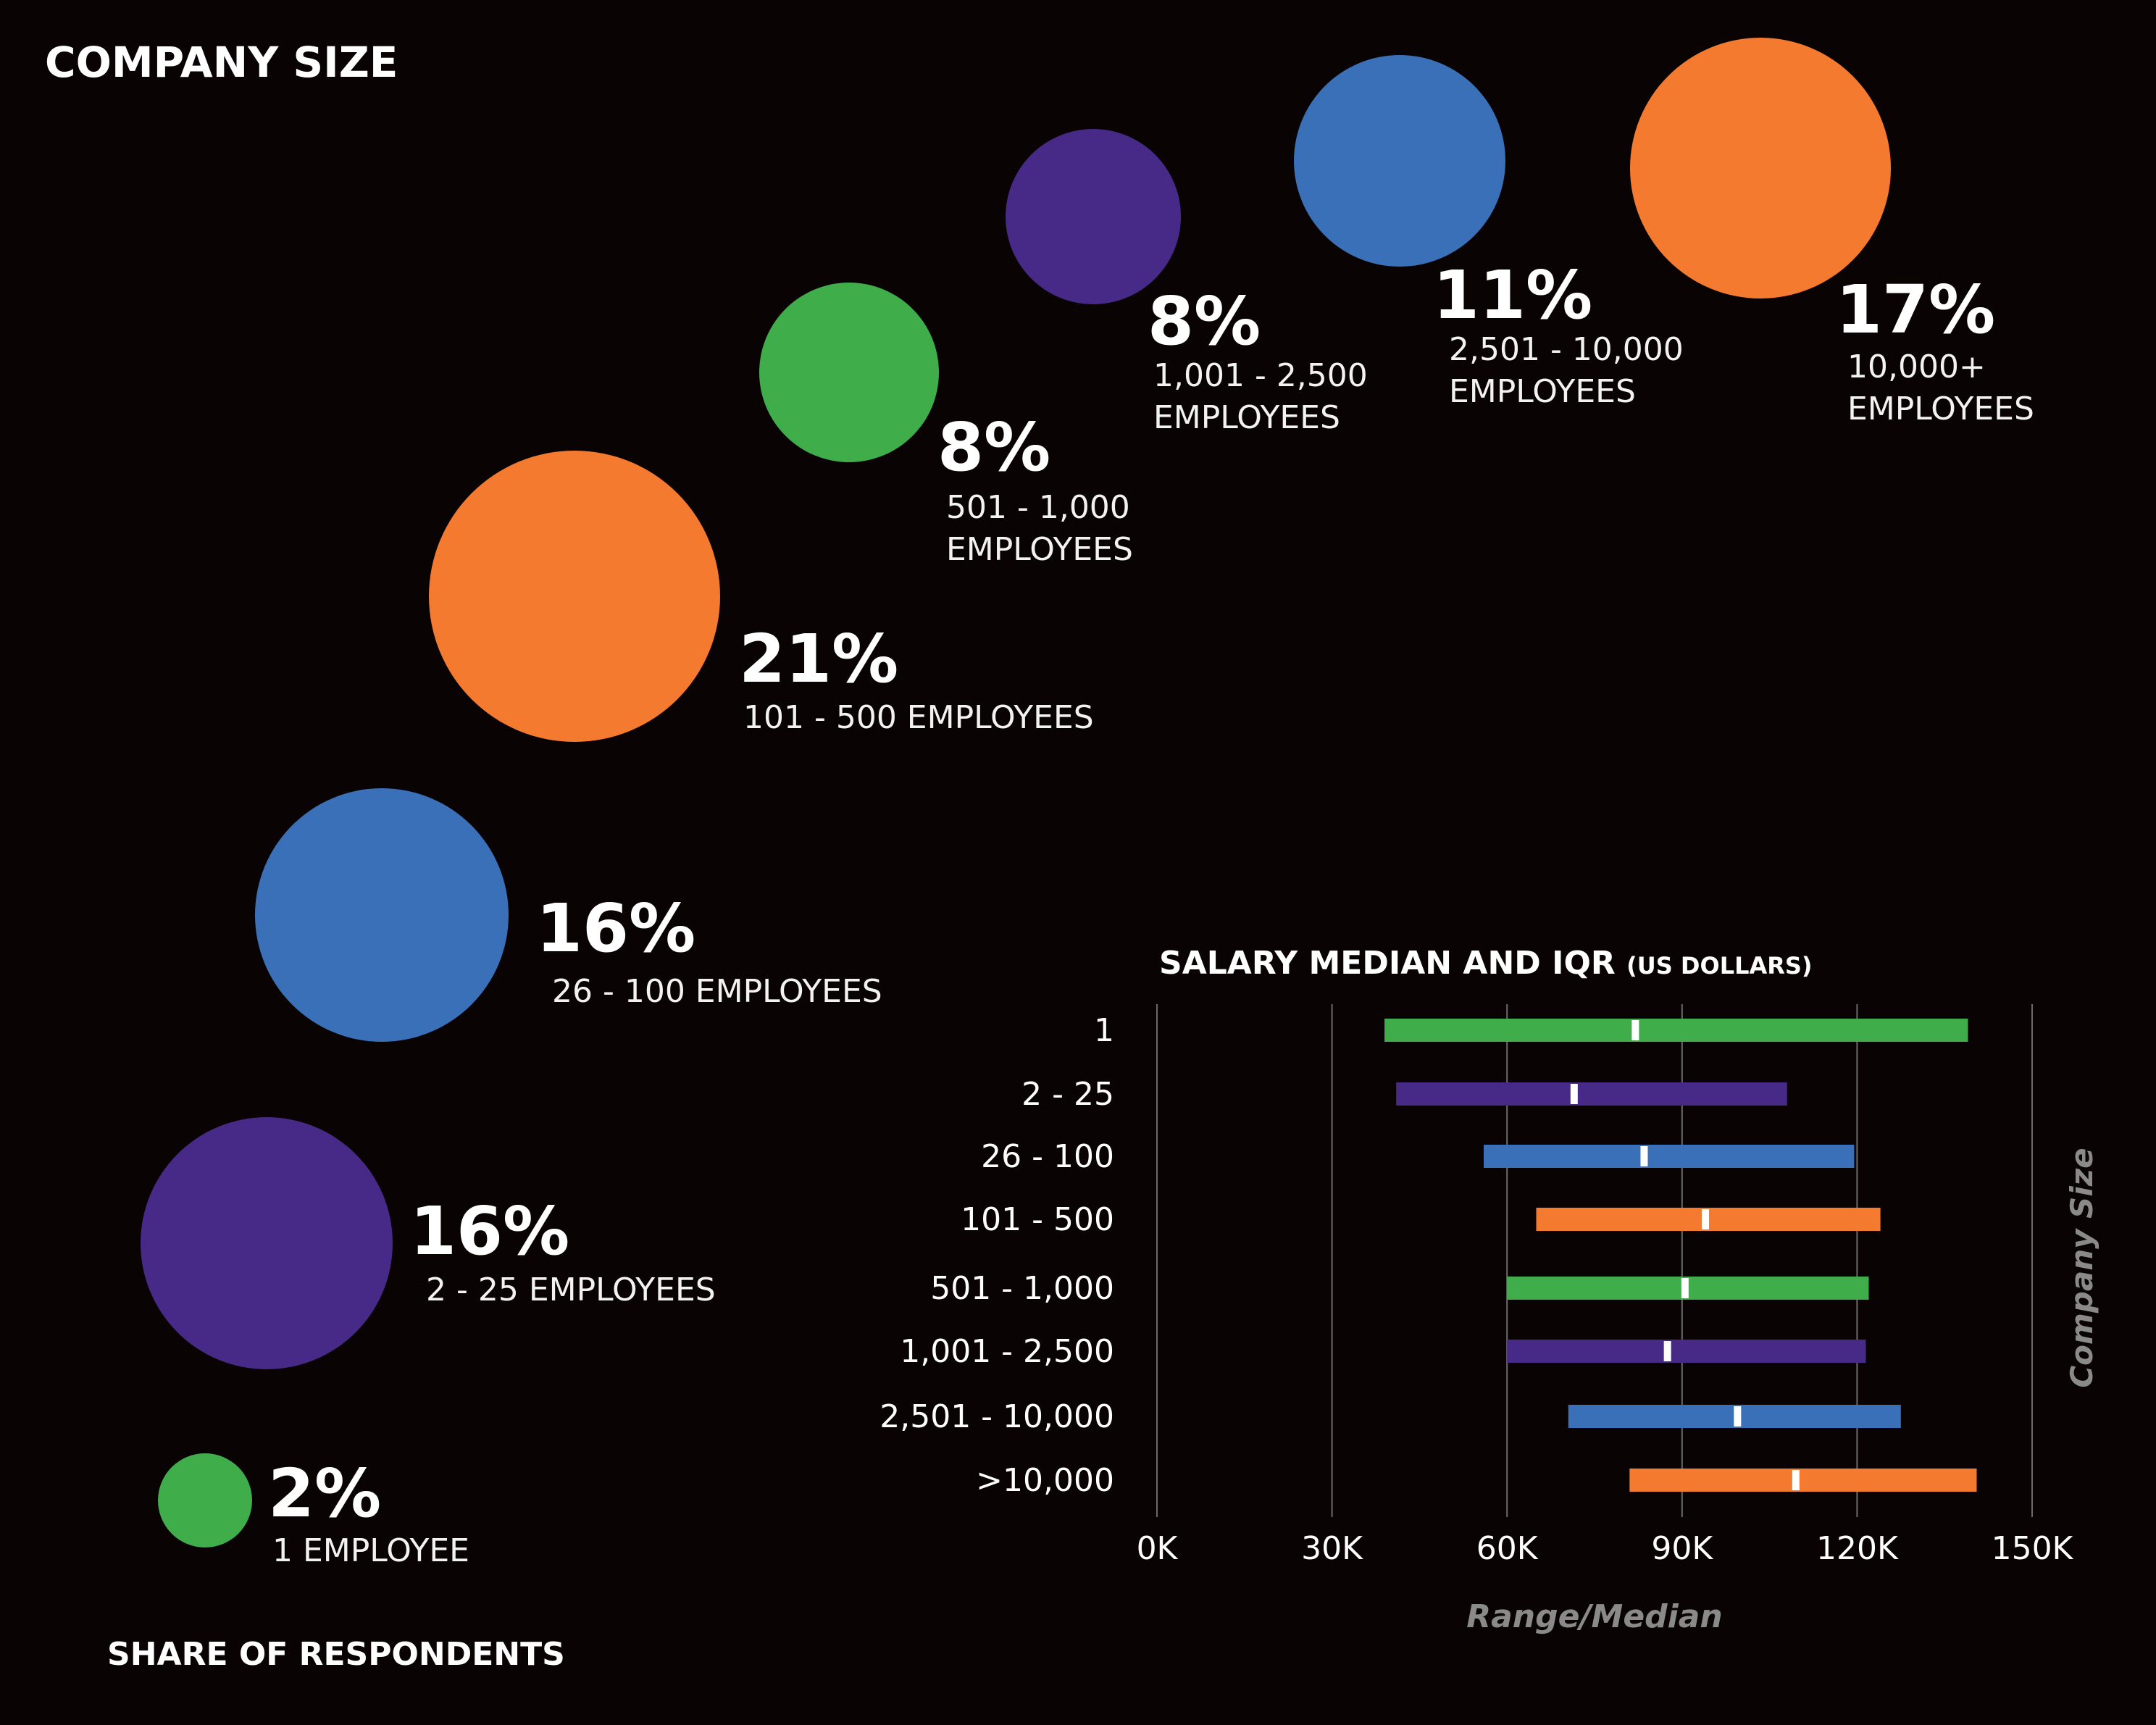 The height and width of the screenshot is (1725, 2156). What do you see at coordinates (1037, 1219) in the screenshot?
I see `category-label: 101 - 500` at bounding box center [1037, 1219].